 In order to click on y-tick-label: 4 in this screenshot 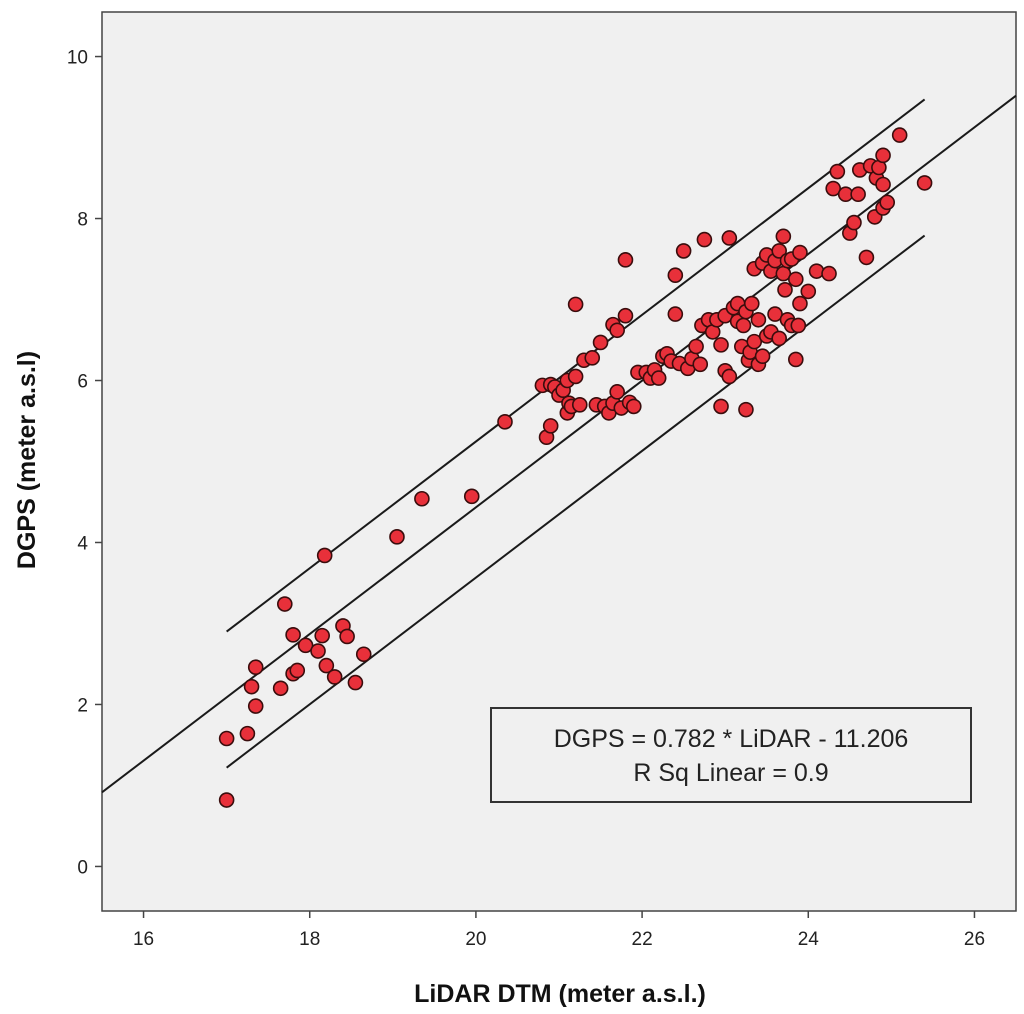, I will do `click(82, 543)`.